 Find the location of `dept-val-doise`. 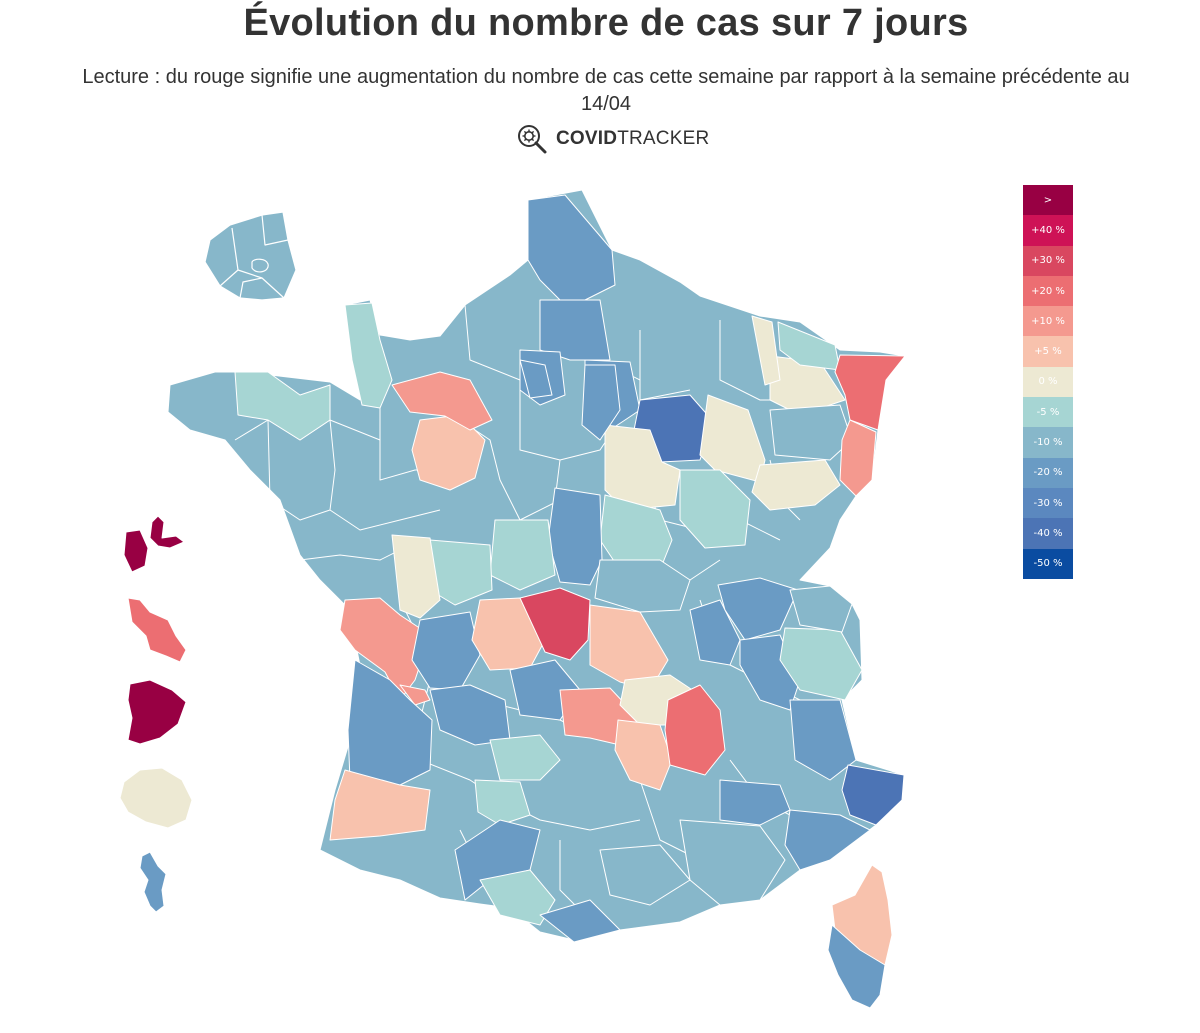

dept-val-doise is located at coordinates (536, 379).